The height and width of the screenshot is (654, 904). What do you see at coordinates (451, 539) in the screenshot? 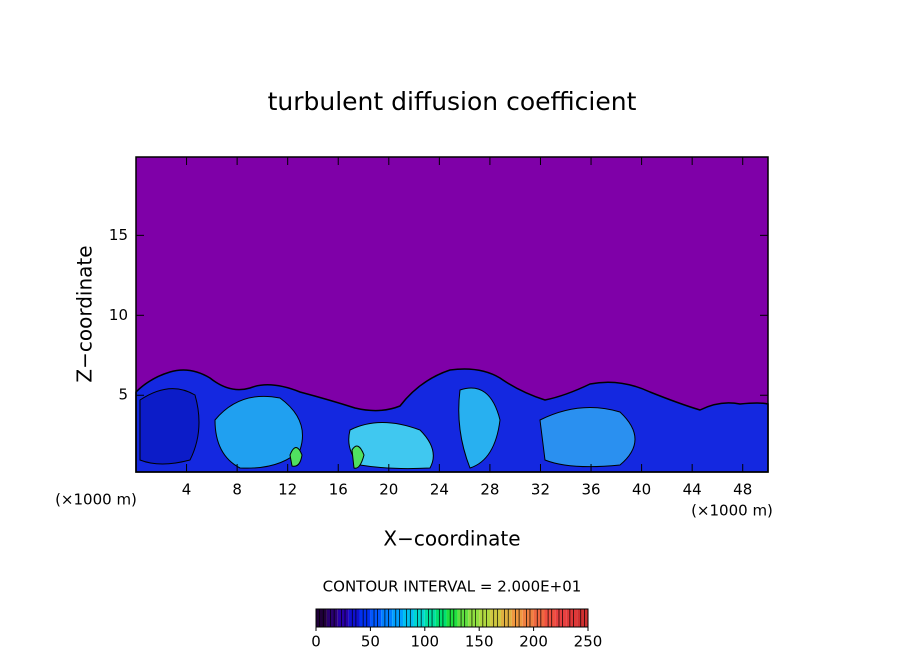
I see `x-axis-label: X−coordinate` at bounding box center [451, 539].